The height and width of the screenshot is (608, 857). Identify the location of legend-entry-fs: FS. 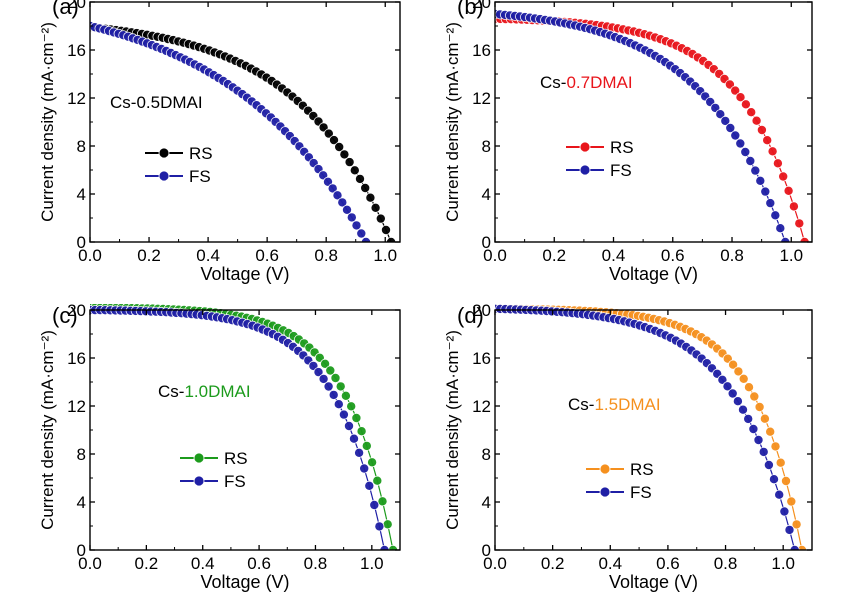
(178, 176).